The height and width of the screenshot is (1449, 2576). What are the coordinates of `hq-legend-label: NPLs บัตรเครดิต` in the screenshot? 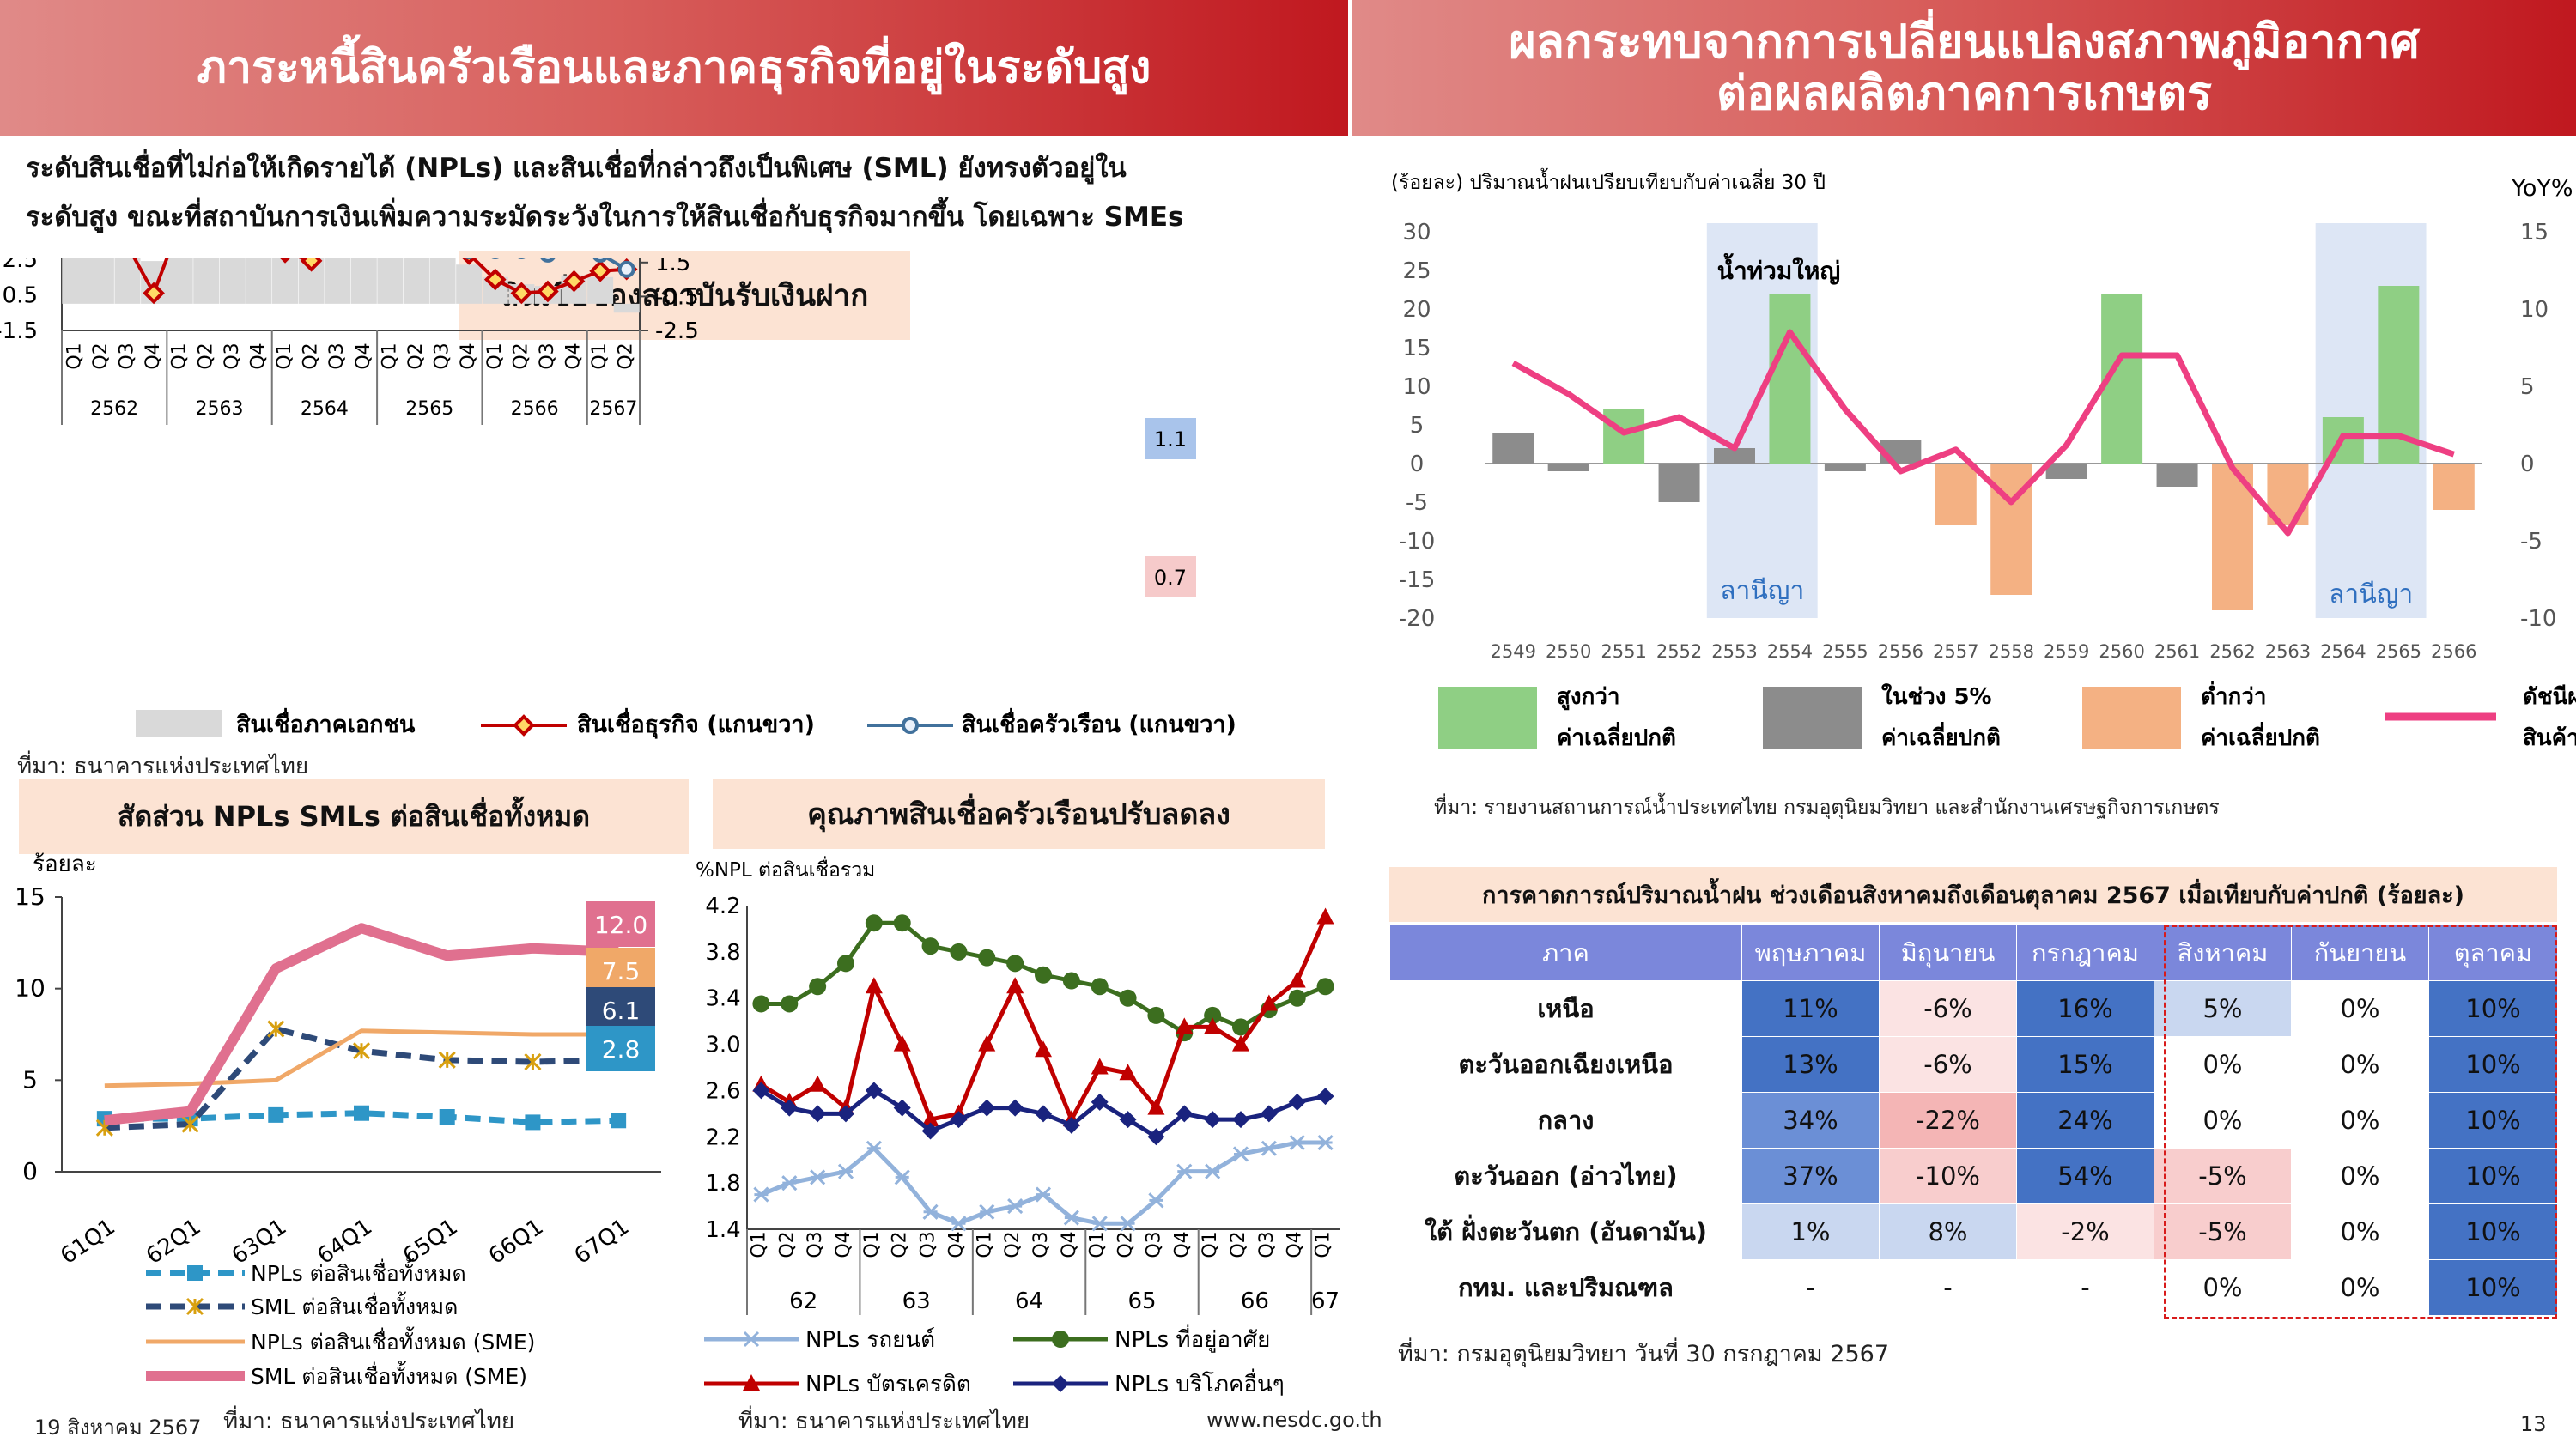 It's located at (888, 1384).